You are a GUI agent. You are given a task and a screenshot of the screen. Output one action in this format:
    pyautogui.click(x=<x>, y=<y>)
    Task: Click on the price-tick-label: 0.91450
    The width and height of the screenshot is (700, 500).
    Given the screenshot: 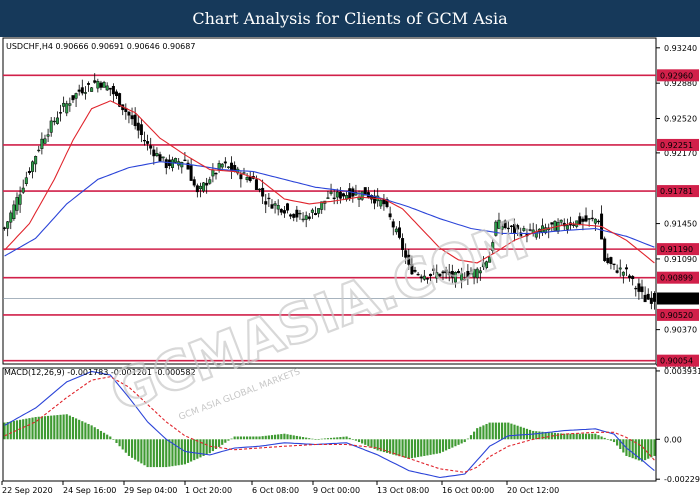 What is the action you would take?
    pyautogui.click(x=680, y=224)
    